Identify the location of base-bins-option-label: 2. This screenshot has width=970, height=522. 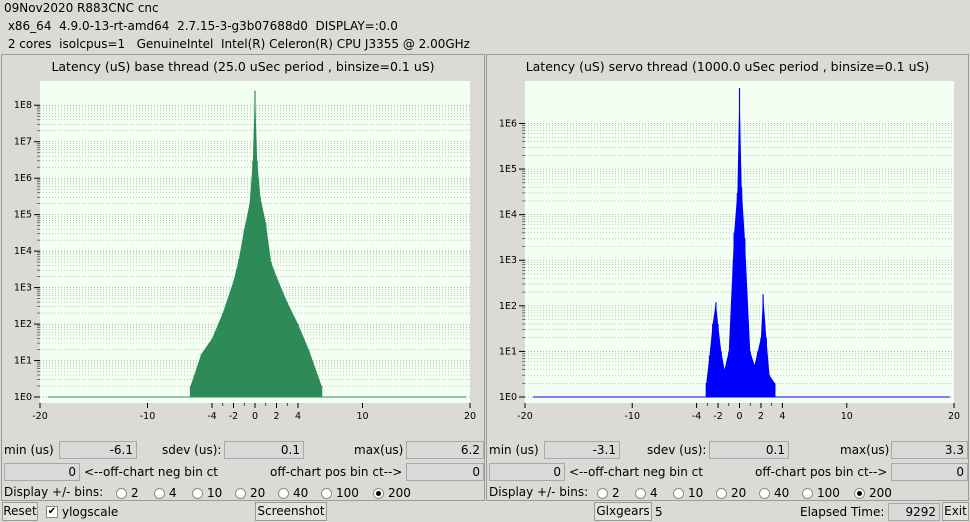
(135, 493).